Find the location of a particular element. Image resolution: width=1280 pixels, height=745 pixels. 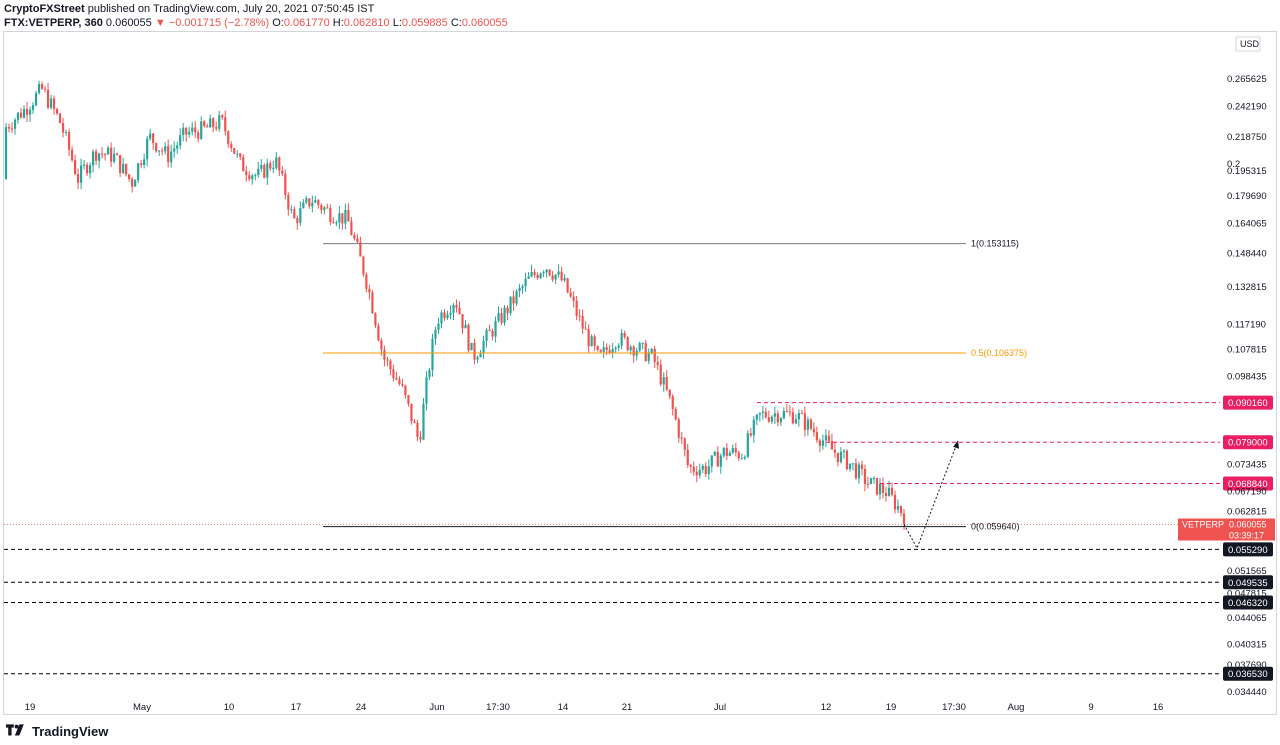

support-value: 0.046320 is located at coordinates (1248, 603).